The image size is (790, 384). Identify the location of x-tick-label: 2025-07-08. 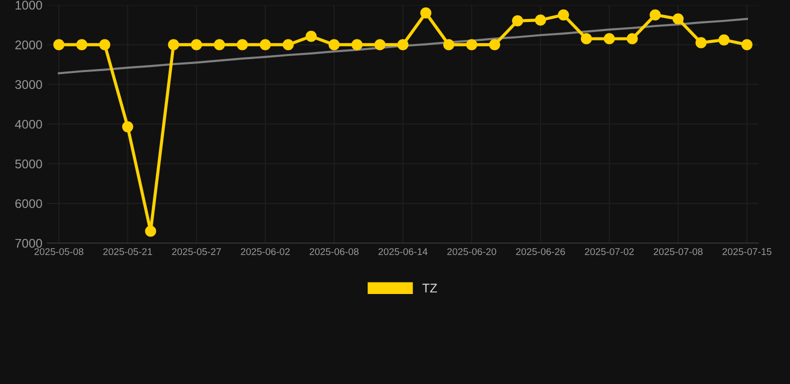
(678, 252).